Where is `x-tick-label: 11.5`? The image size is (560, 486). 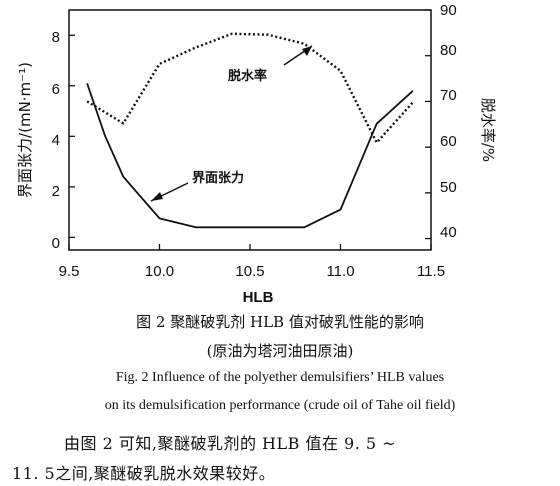 x-tick-label: 11.5 is located at coordinates (431, 271).